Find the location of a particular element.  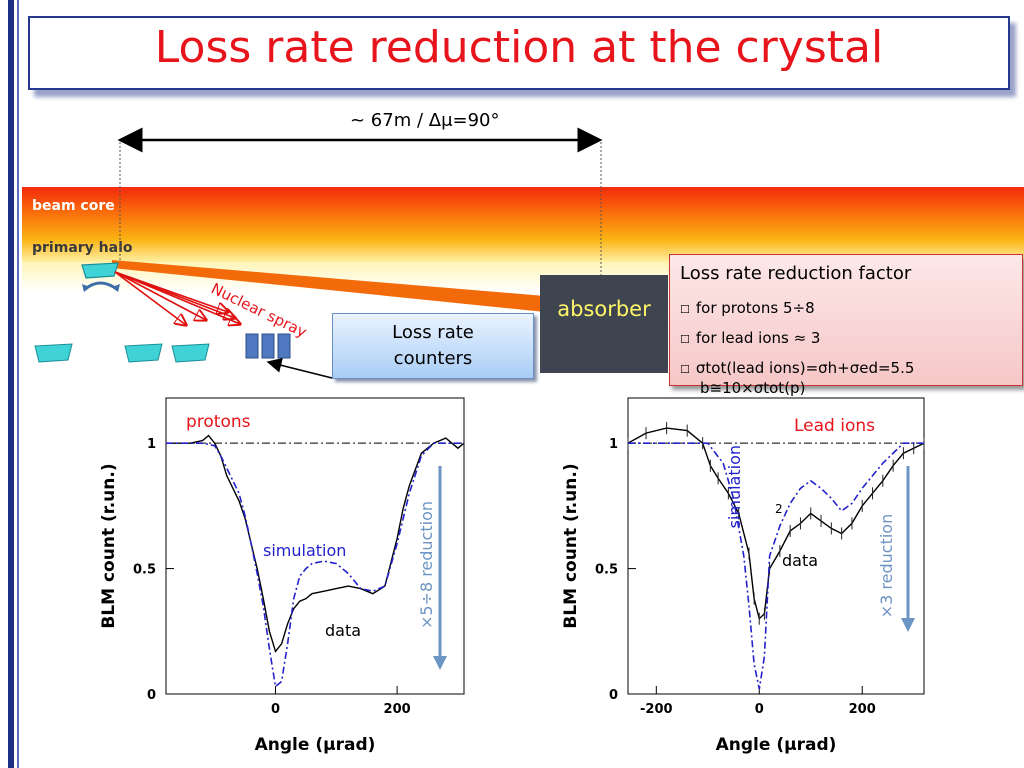

beam-core-label: beam core is located at coordinates (73, 206).